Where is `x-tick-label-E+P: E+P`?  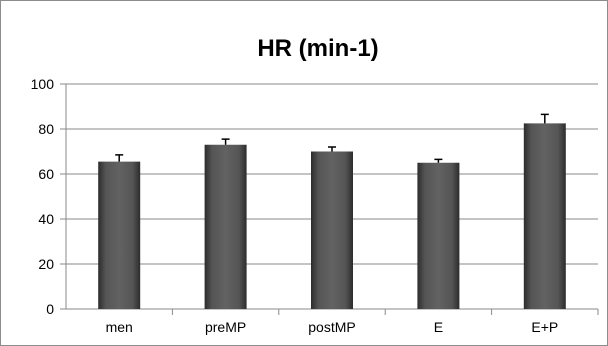
x-tick-label-E+P: E+P is located at coordinates (544, 327).